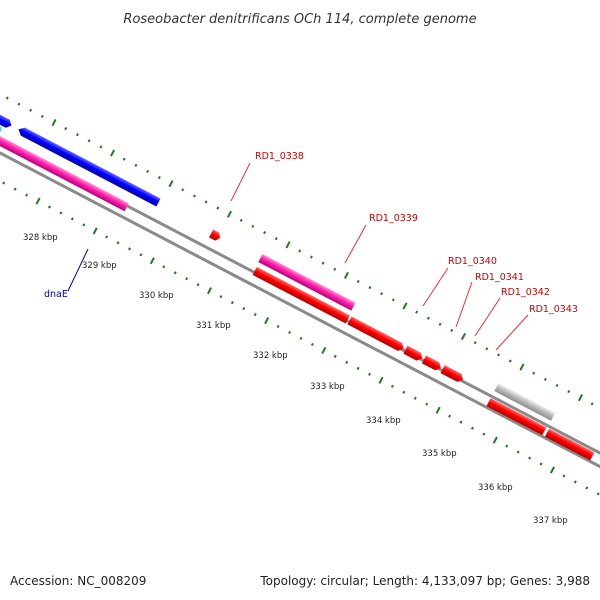 This screenshot has width=600, height=600. Describe the element at coordinates (279, 156) in the screenshot. I see `gene-label-rd1-0338: RD1_0338` at that location.